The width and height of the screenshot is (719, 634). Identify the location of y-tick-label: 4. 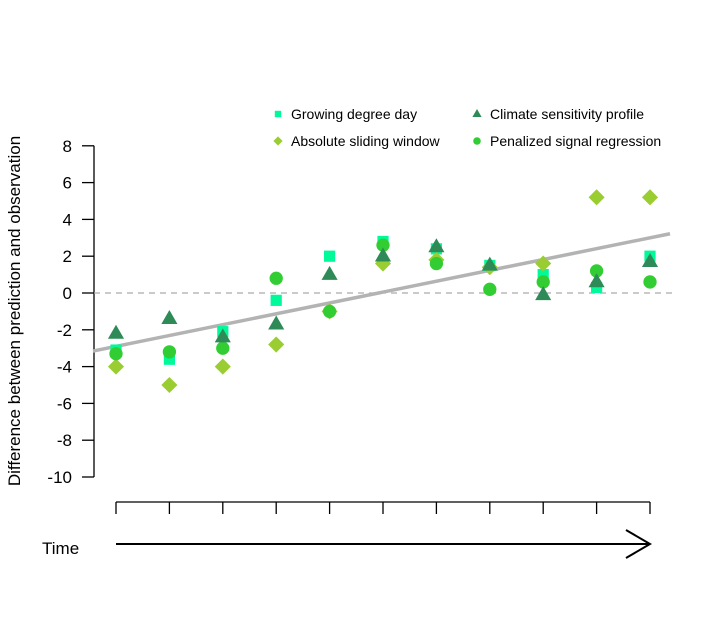
(67, 219).